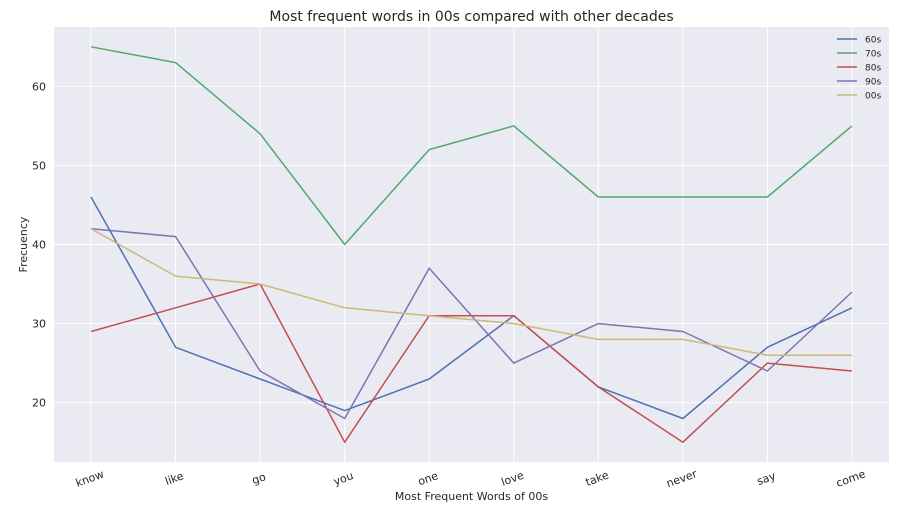 The image size is (907, 509). I want to click on y-tick-label: 30, so click(39, 324).